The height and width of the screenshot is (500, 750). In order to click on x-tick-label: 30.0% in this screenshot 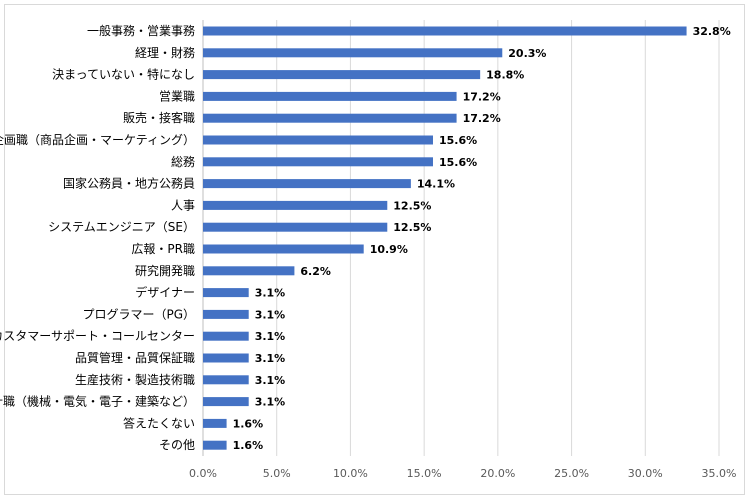, I will do `click(645, 473)`.